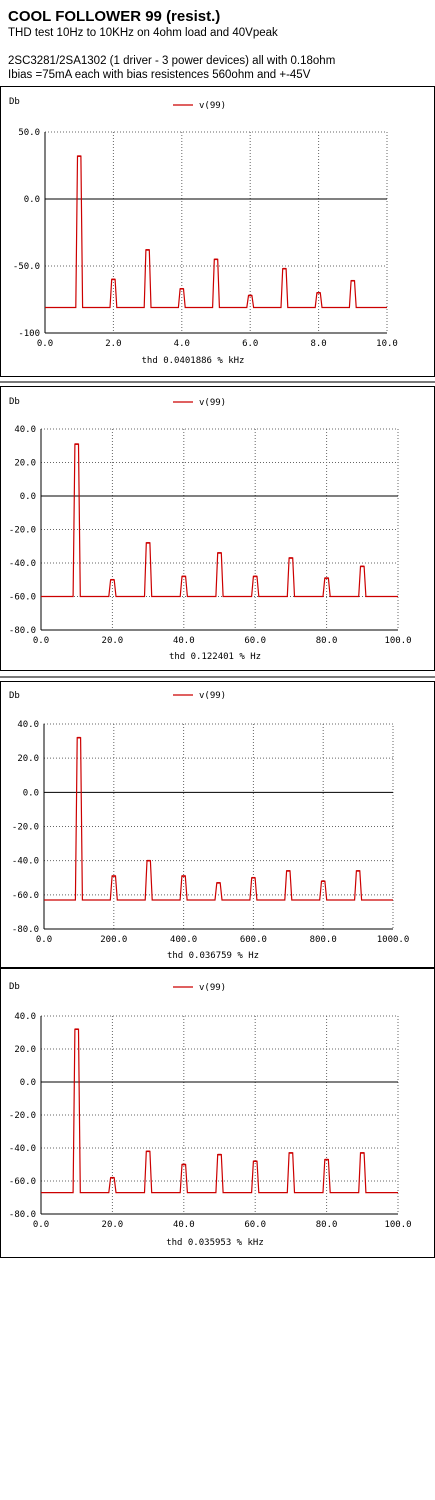 The height and width of the screenshot is (1500, 435). I want to click on x-tick-label: 6.0, so click(250, 344).